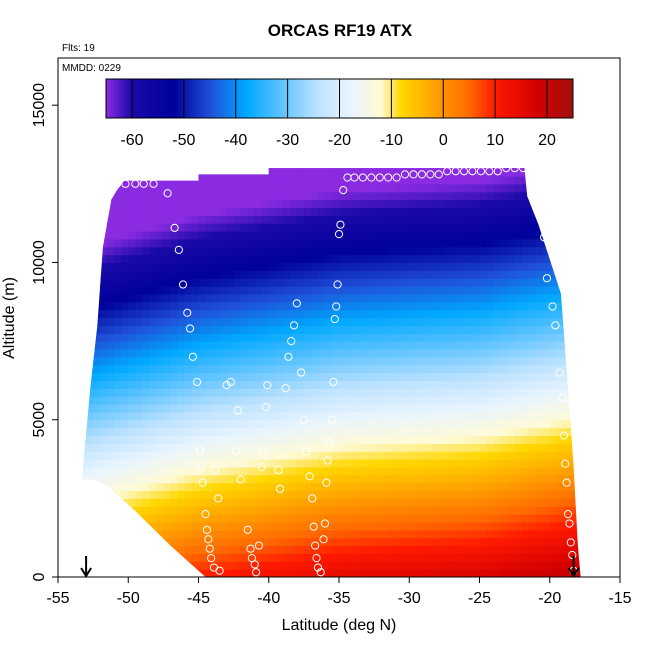 The image size is (650, 650). What do you see at coordinates (340, 30) in the screenshot?
I see `chart-title: ORCAS RF19 ATX` at bounding box center [340, 30].